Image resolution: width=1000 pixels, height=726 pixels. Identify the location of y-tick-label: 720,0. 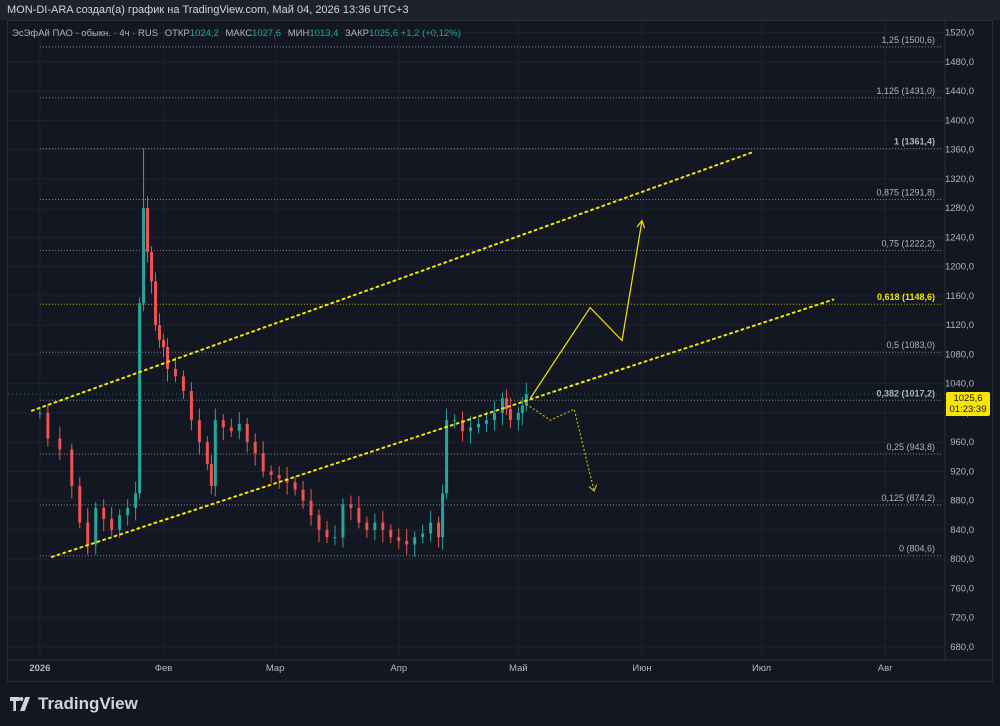
(962, 618).